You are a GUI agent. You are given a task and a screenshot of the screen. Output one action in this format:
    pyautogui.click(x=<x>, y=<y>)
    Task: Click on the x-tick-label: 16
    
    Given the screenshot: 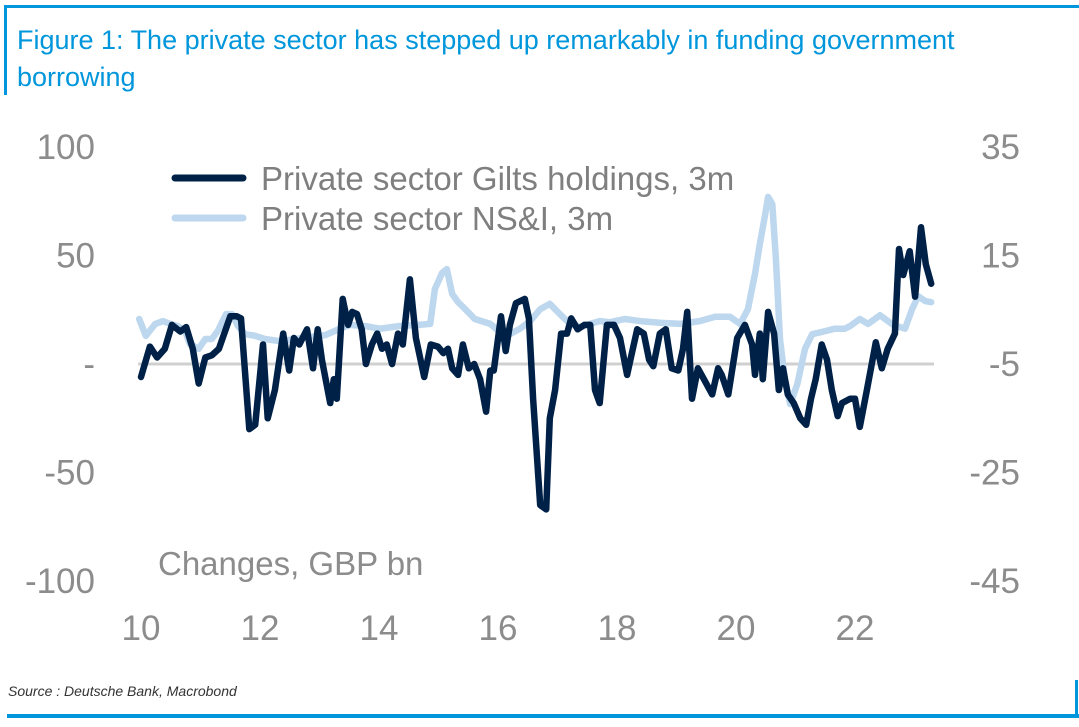 What is the action you would take?
    pyautogui.click(x=498, y=628)
    